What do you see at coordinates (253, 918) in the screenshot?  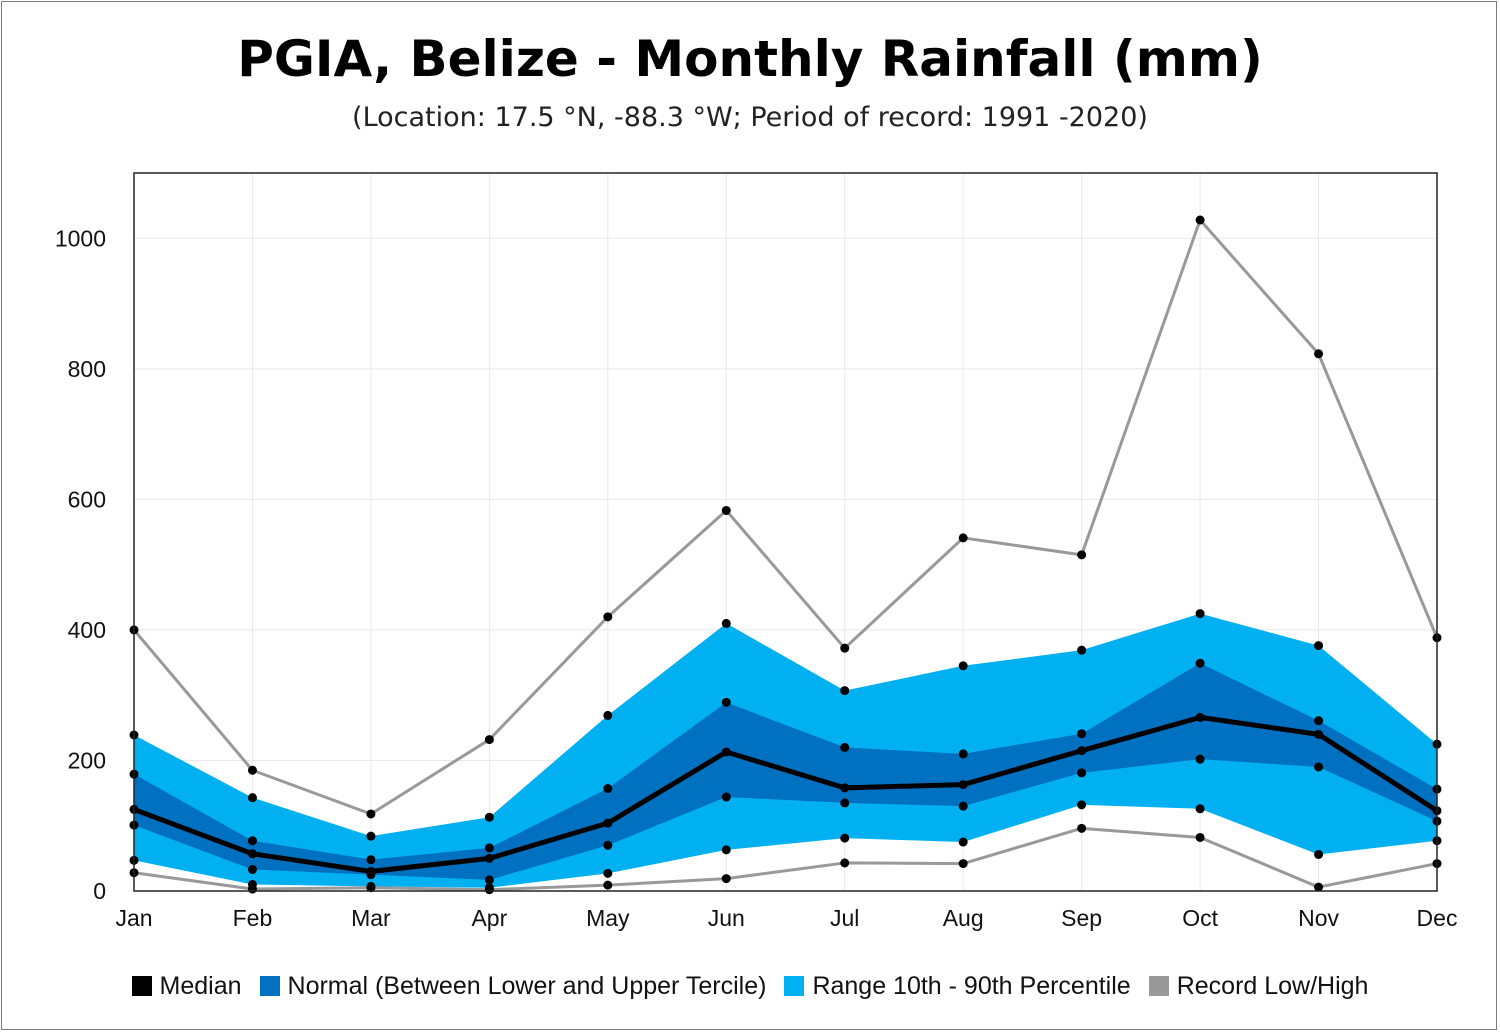 I see `x-tick-label-feb: Feb` at bounding box center [253, 918].